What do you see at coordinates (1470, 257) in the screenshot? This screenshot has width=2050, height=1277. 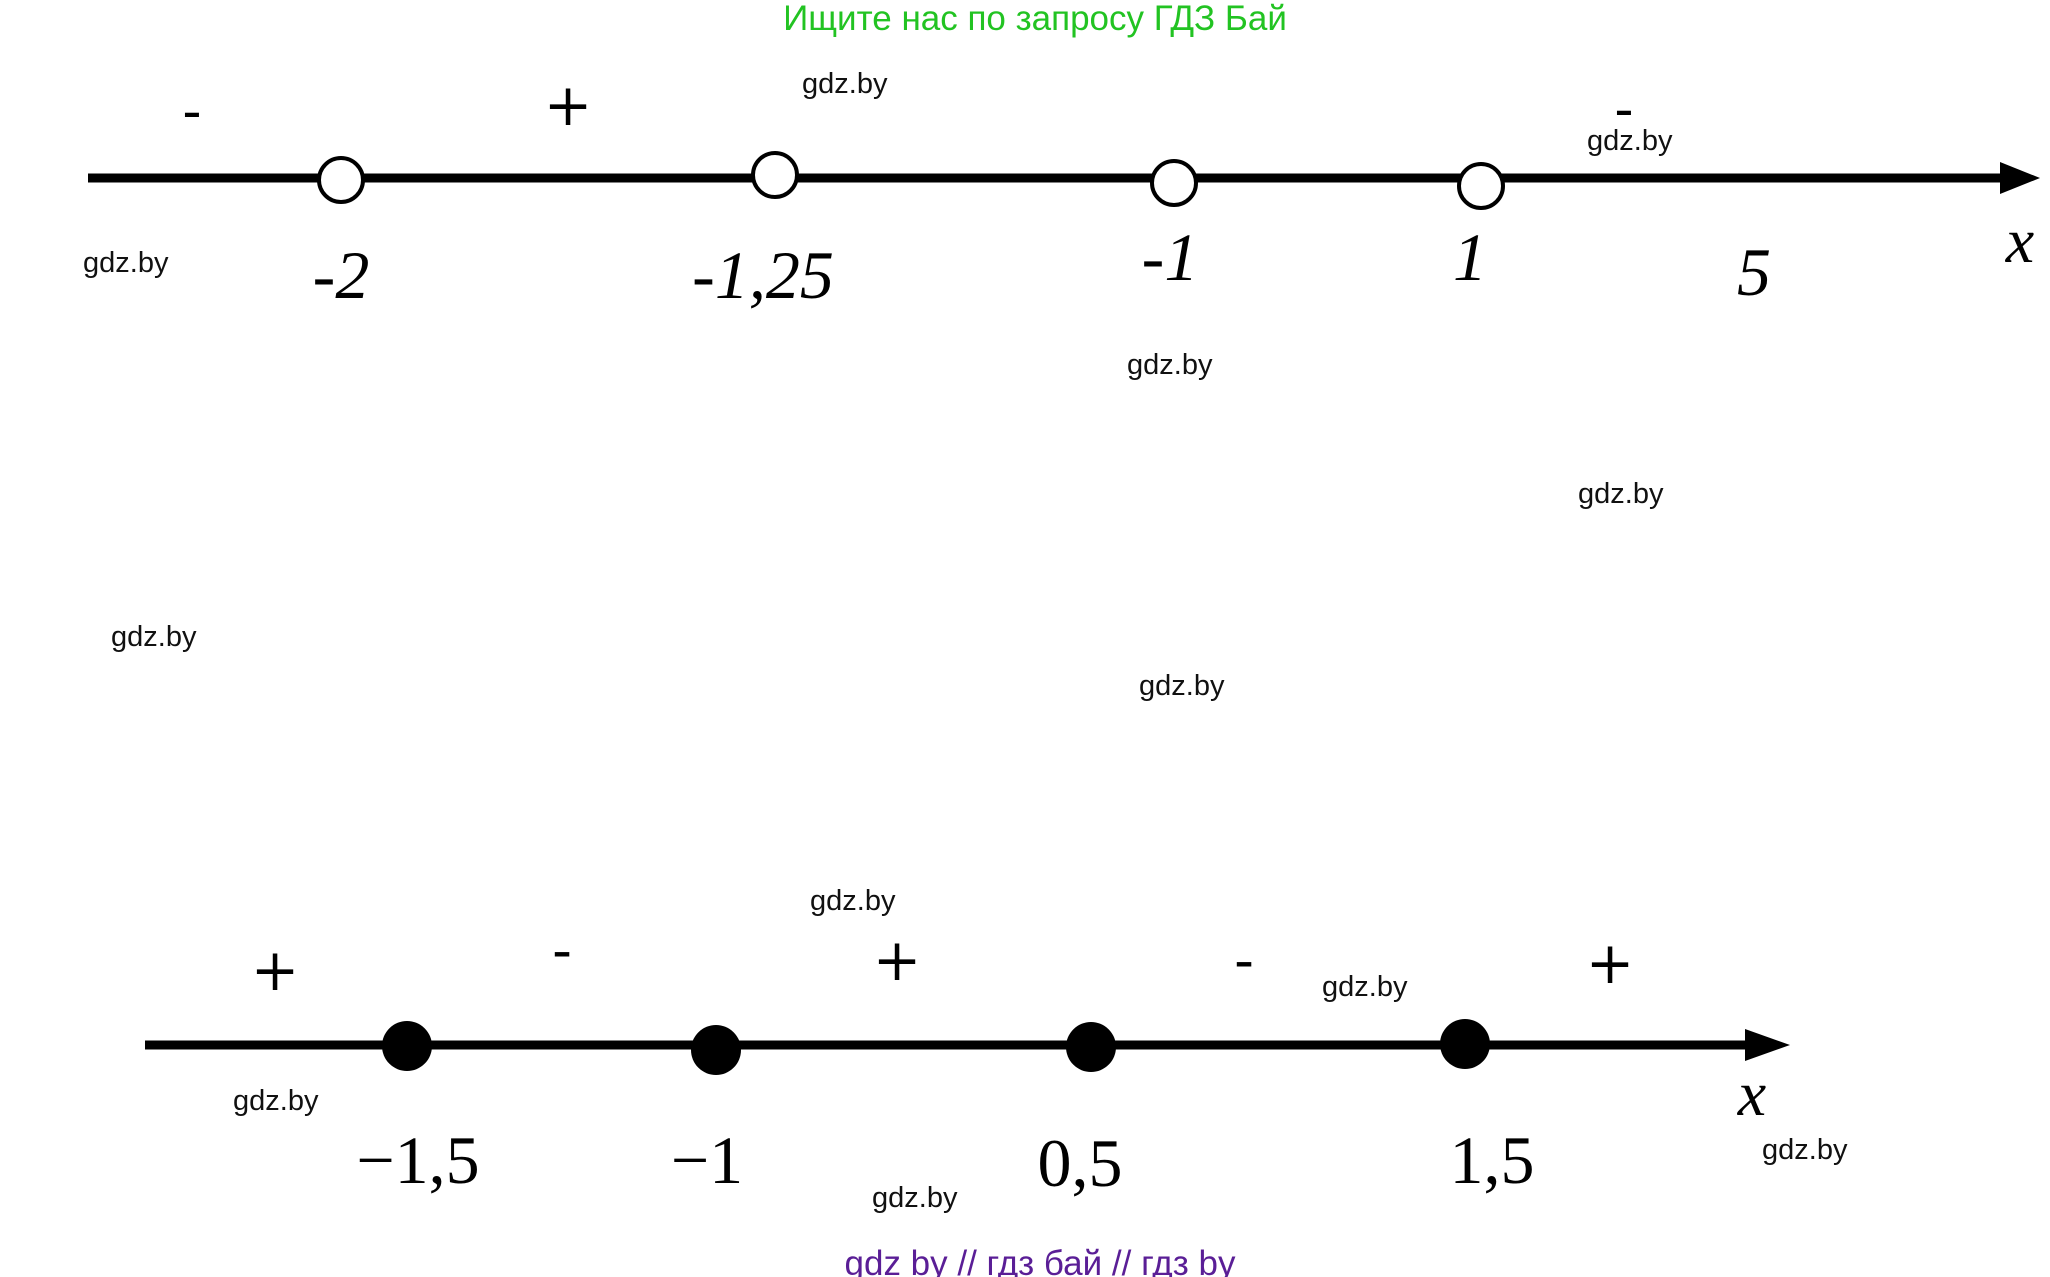 I see `point-label: 1` at bounding box center [1470, 257].